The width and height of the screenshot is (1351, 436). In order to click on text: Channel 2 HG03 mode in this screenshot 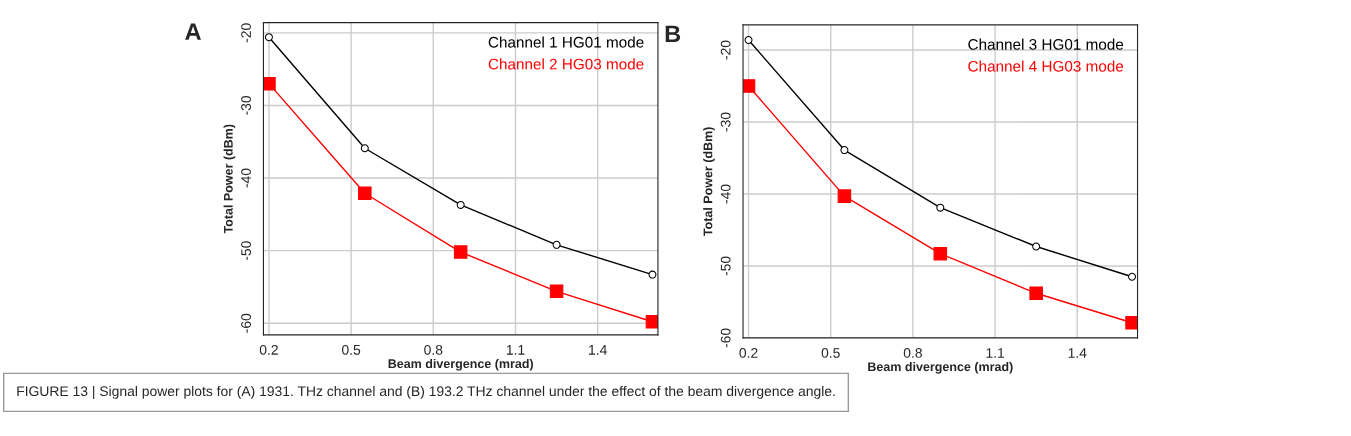, I will do `click(566, 64)`.